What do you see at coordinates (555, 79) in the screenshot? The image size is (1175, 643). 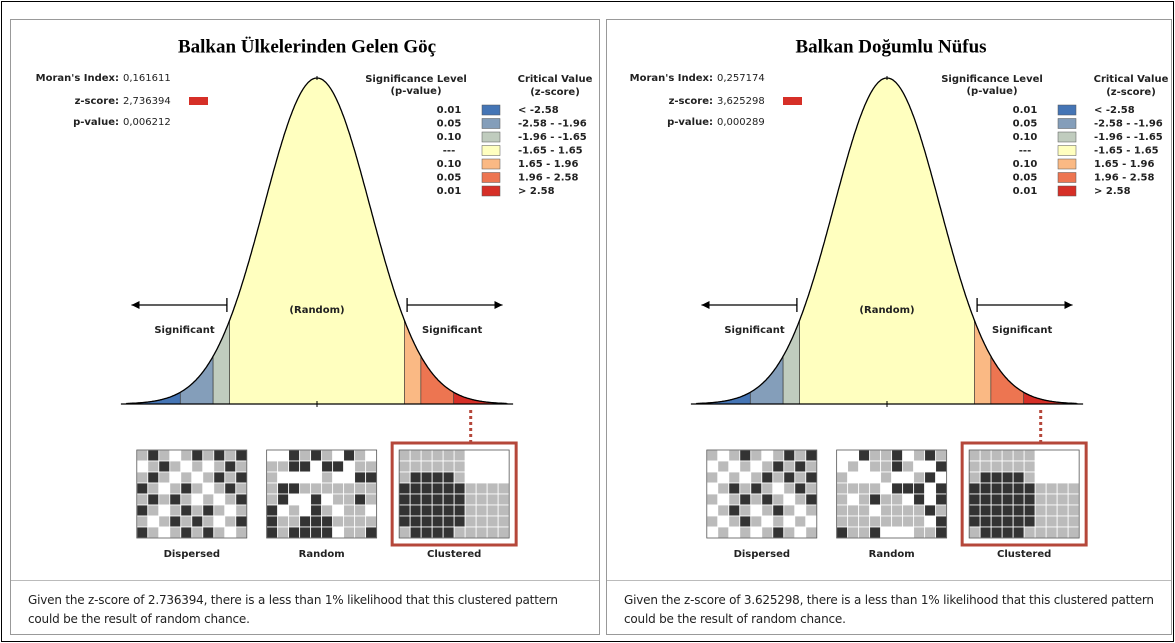 I see `legend-header: Critical Value` at bounding box center [555, 79].